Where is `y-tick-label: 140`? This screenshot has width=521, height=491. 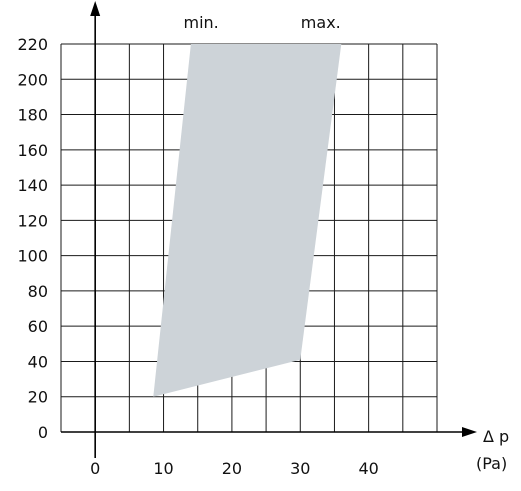
y-tick-label: 140 is located at coordinates (32, 185).